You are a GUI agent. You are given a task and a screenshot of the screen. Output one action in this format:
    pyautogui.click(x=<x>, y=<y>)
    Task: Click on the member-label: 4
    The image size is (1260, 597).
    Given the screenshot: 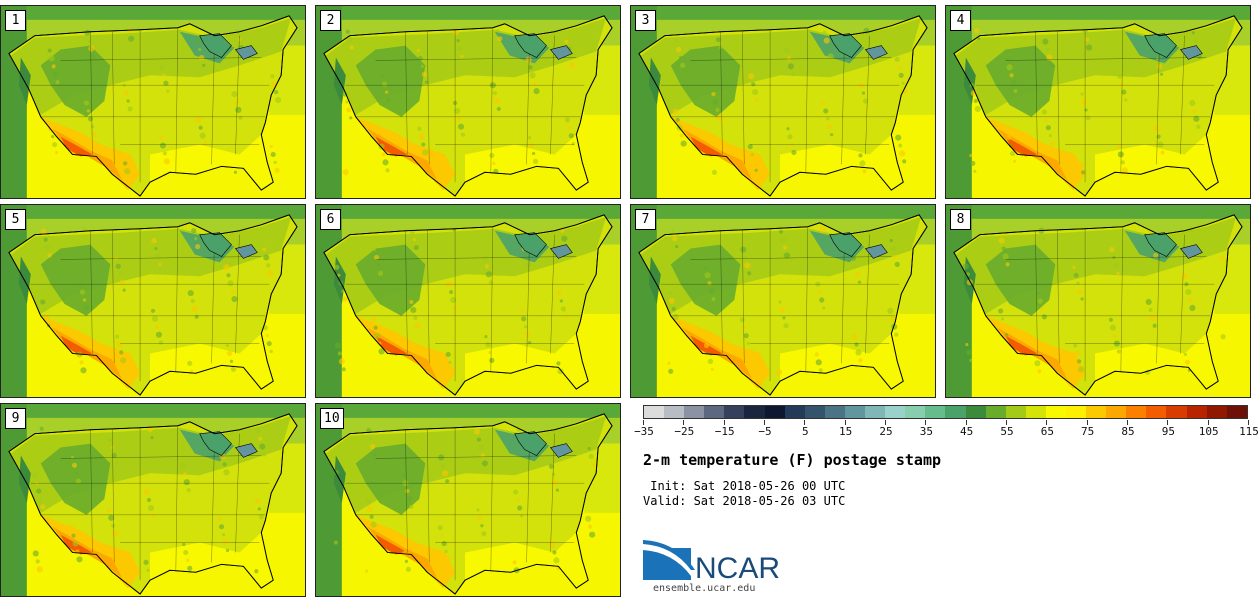 What is the action you would take?
    pyautogui.click(x=960, y=20)
    